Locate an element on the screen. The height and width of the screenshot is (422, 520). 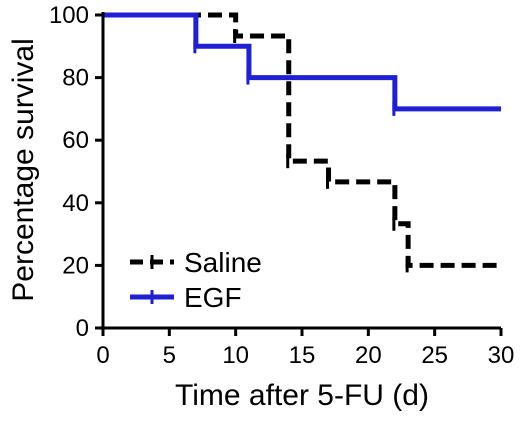
legend-label-saline: Saline is located at coordinates (223, 262).